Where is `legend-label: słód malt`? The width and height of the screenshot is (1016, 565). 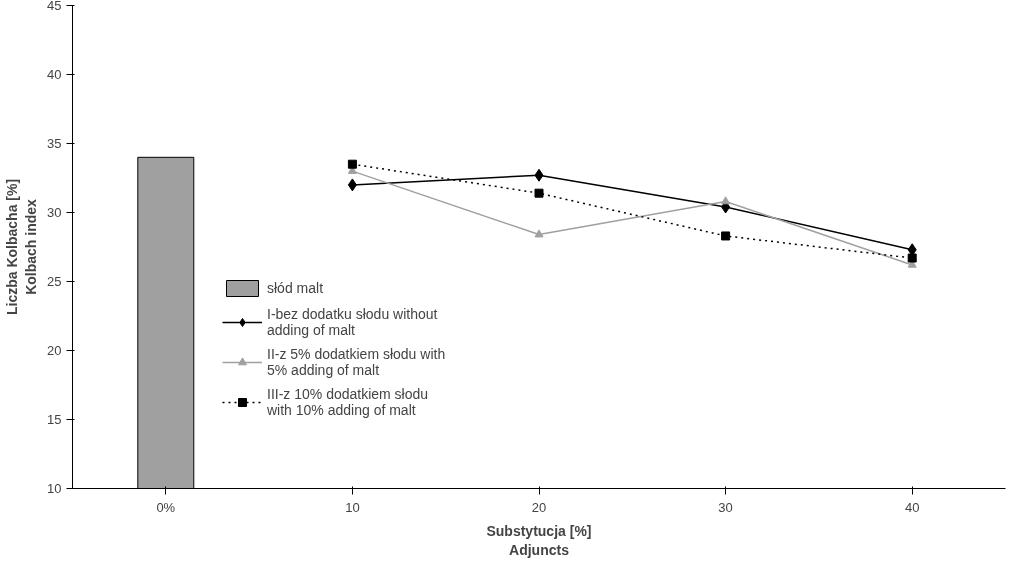 legend-label: słód malt is located at coordinates (295, 288).